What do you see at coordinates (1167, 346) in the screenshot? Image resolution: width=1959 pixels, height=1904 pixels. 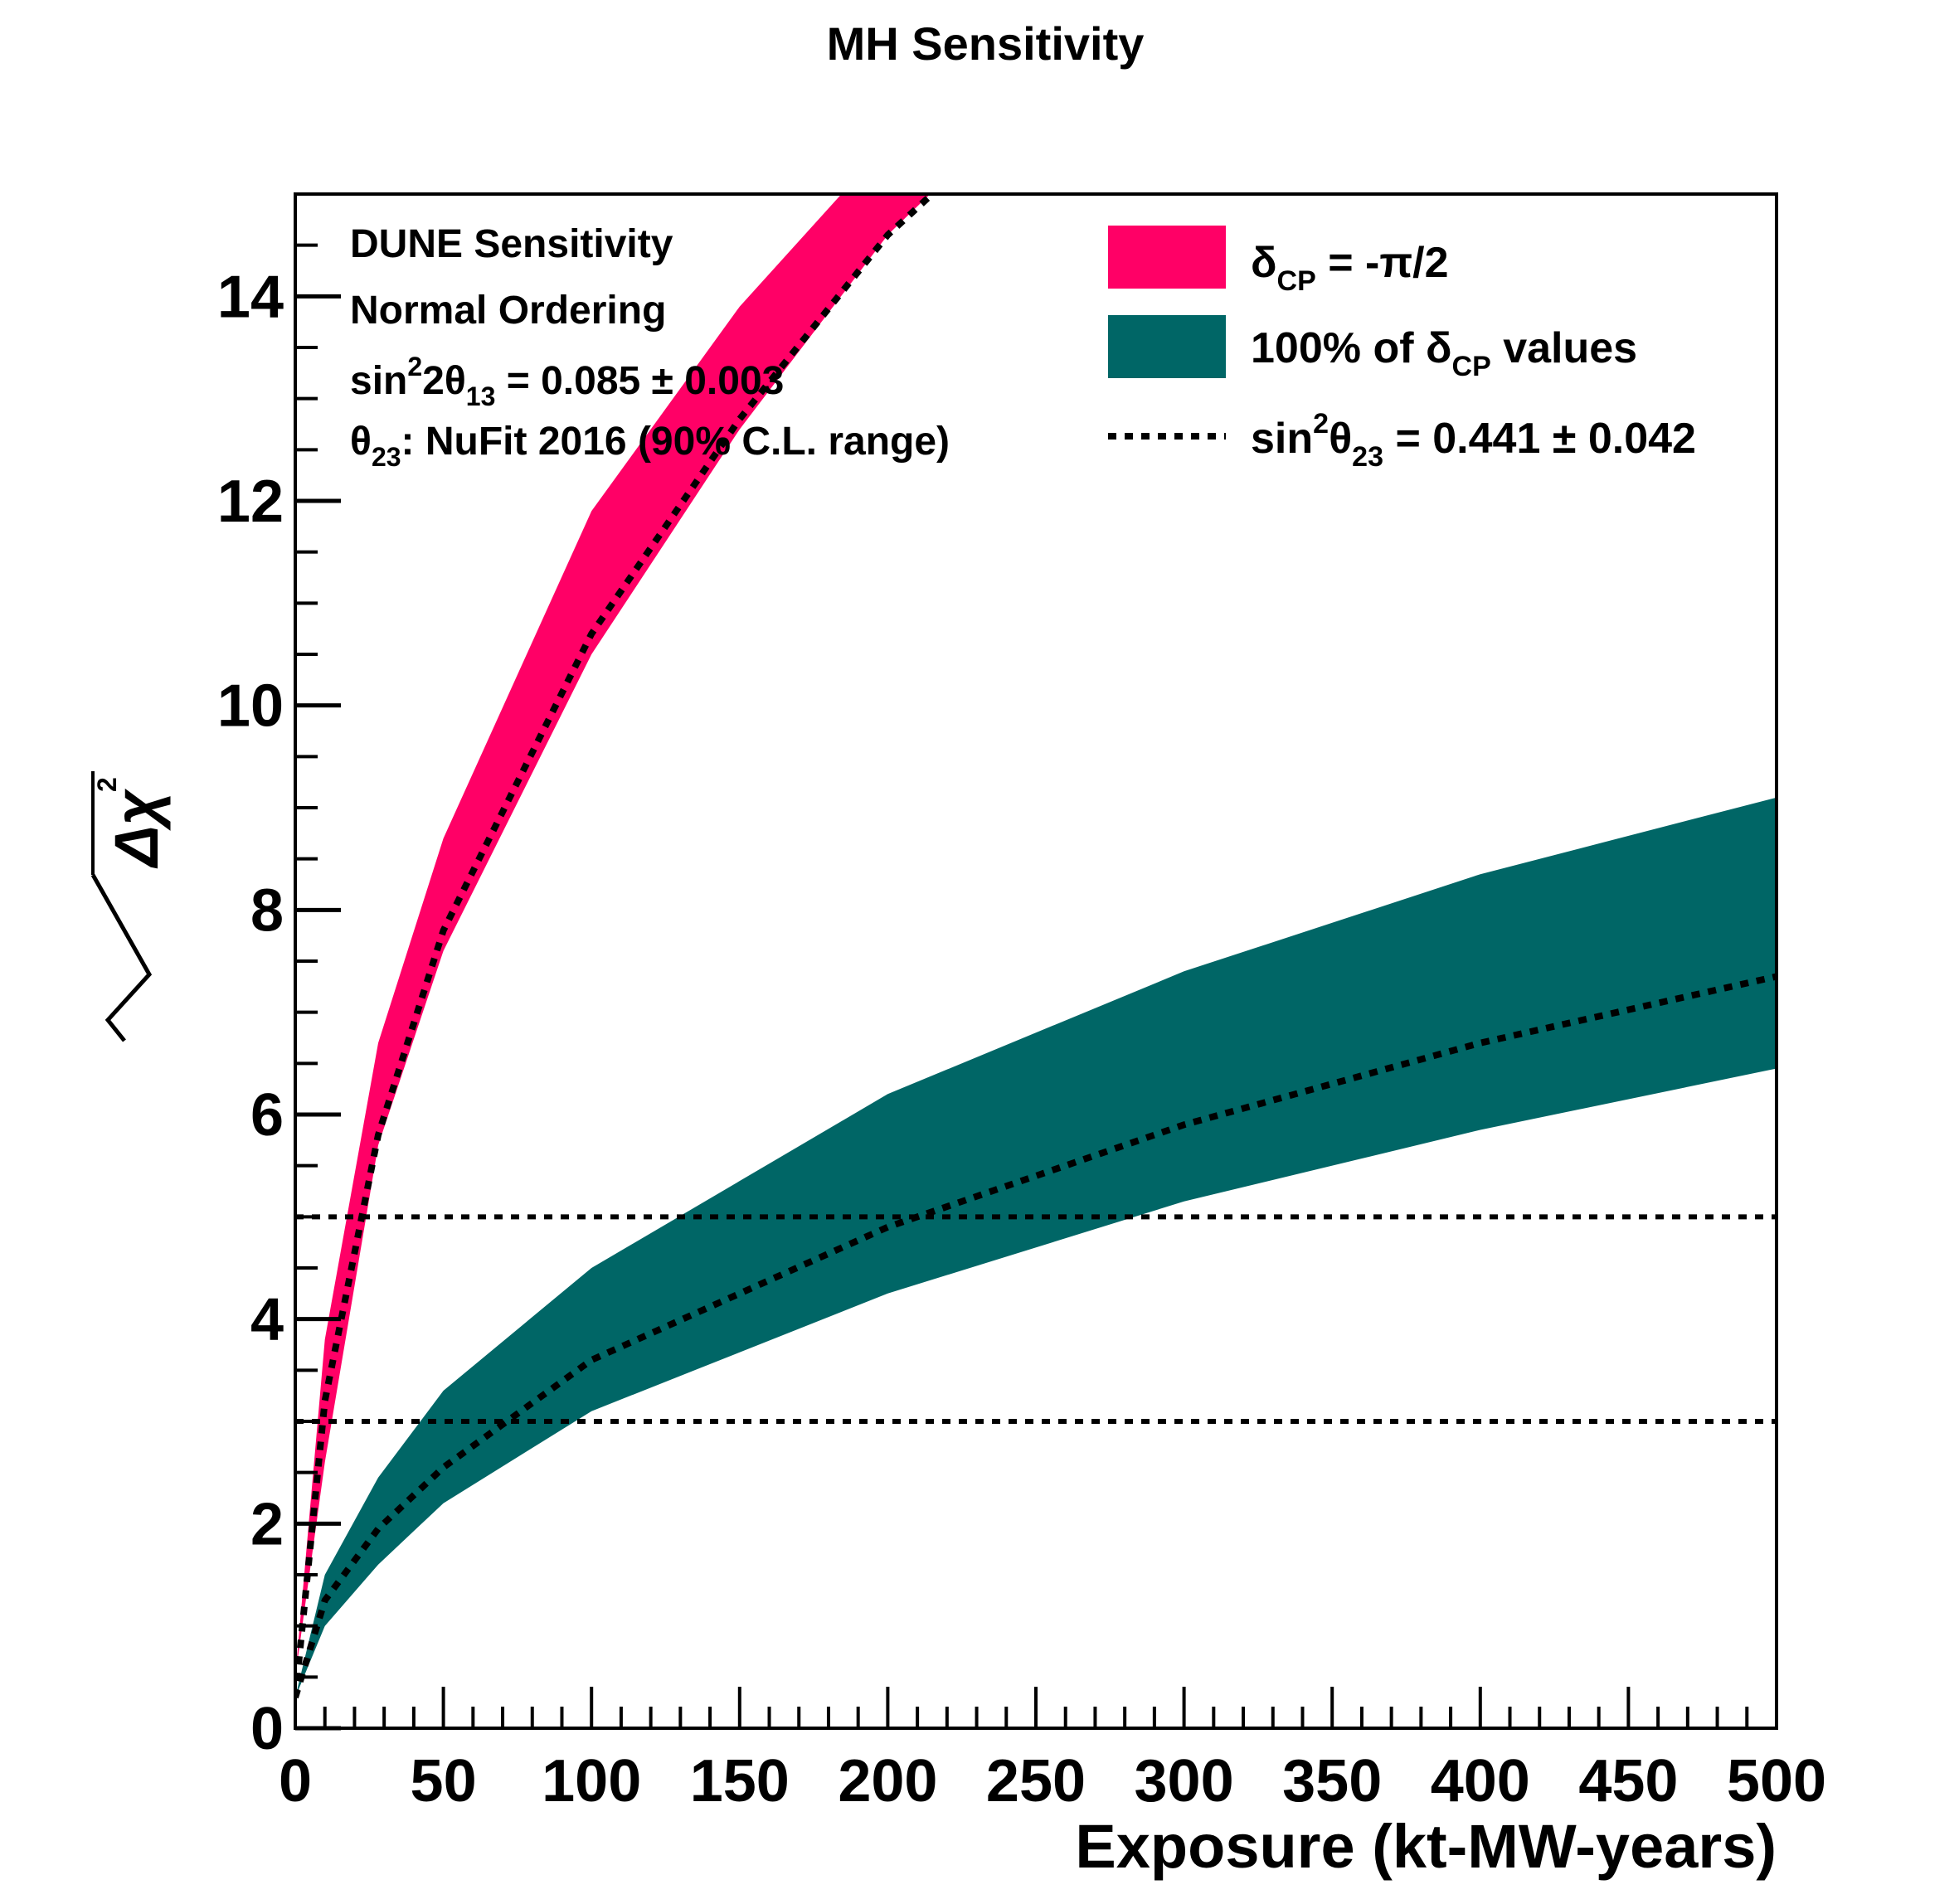 I see `legend-swatch-all-dcp` at bounding box center [1167, 346].